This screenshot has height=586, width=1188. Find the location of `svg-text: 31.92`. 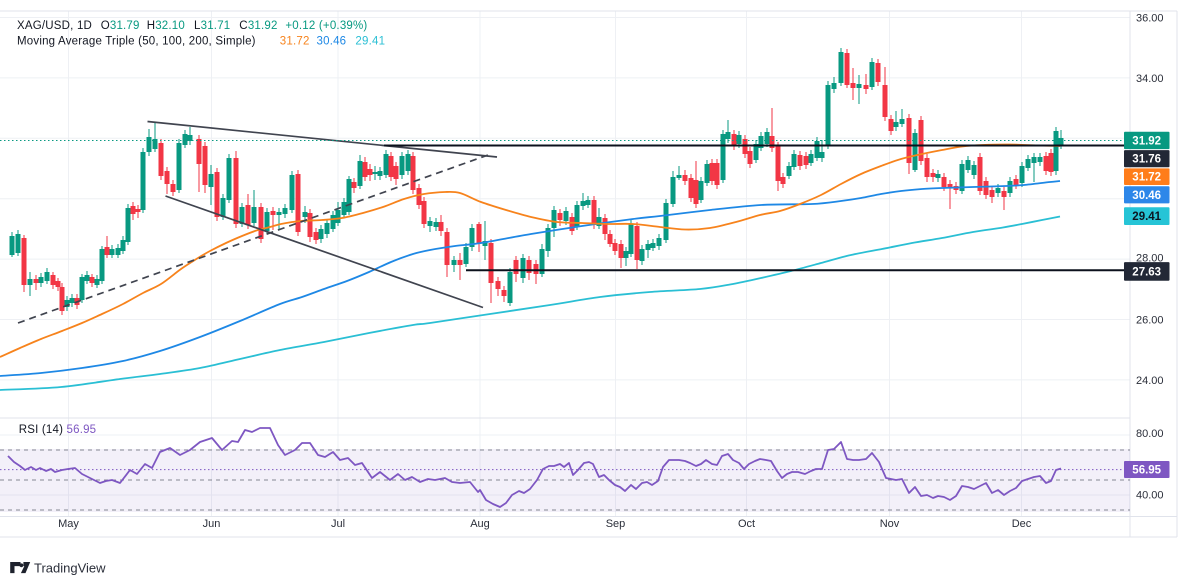

svg-text: 31.92 is located at coordinates (1146, 141).